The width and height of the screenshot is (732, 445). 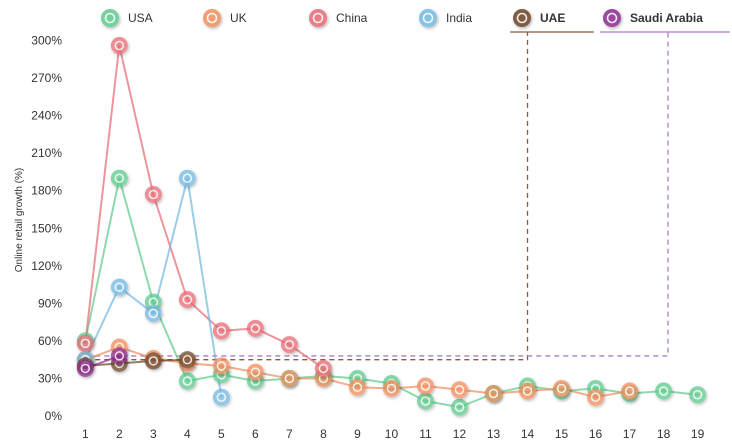 I want to click on x-tick-label: 11, so click(x=425, y=434).